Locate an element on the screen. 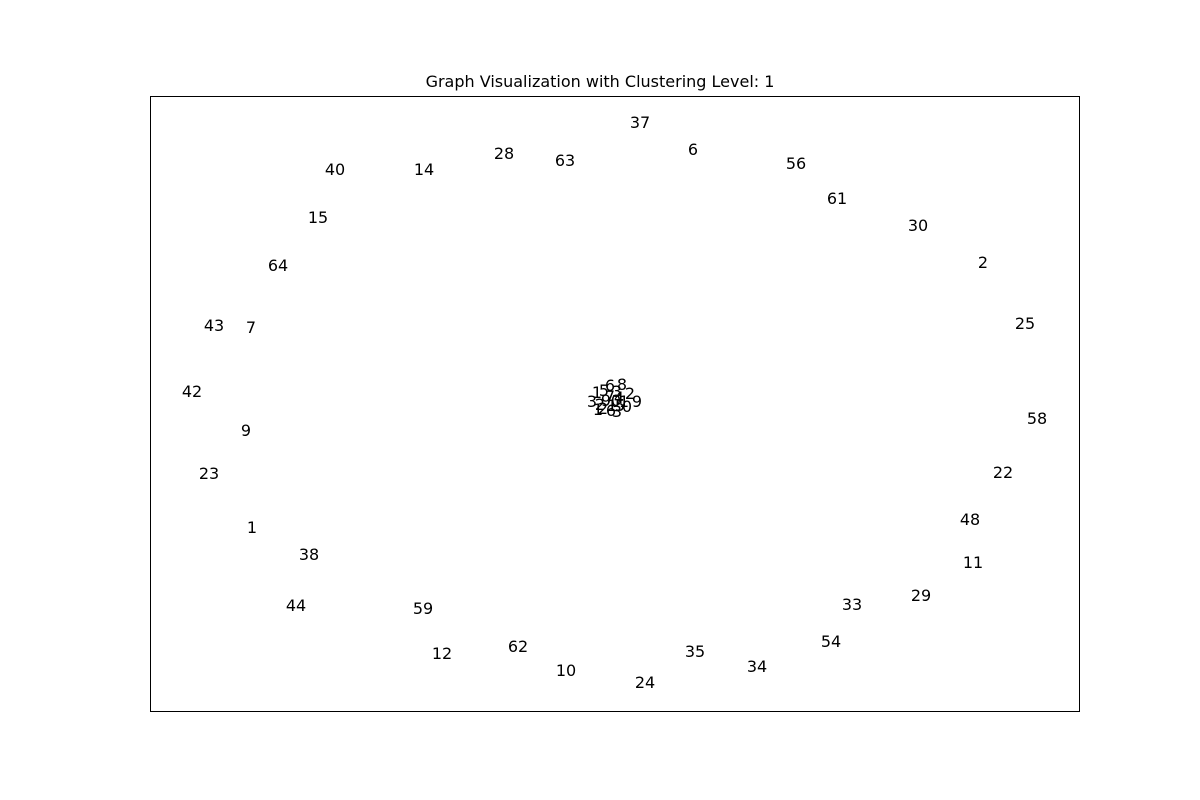 This screenshot has height=800, width=1200. node-label-15: 15 is located at coordinates (318, 217).